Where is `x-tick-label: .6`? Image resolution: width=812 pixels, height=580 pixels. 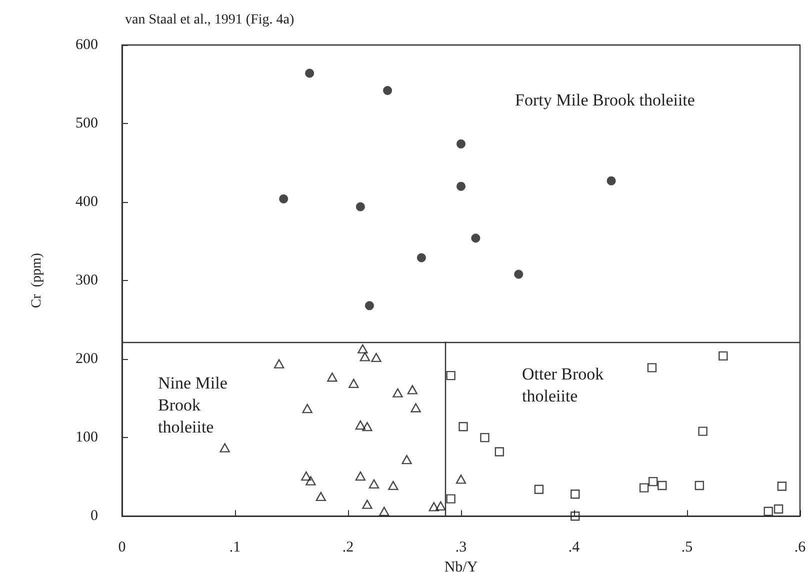
x-tick-label: .6 is located at coordinates (800, 548).